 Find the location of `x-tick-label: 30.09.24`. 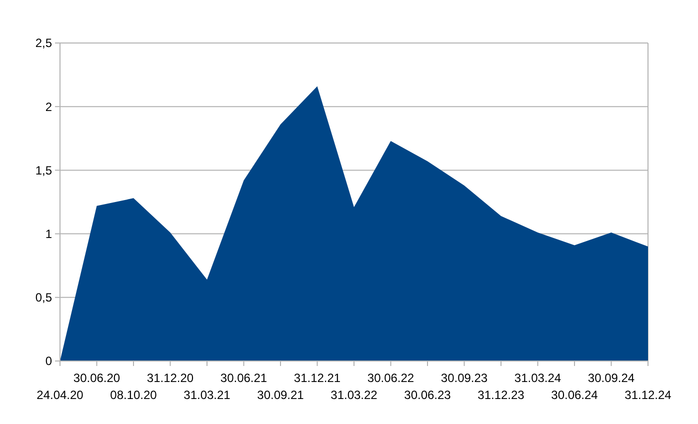

x-tick-label: 30.09.24 is located at coordinates (611, 378).